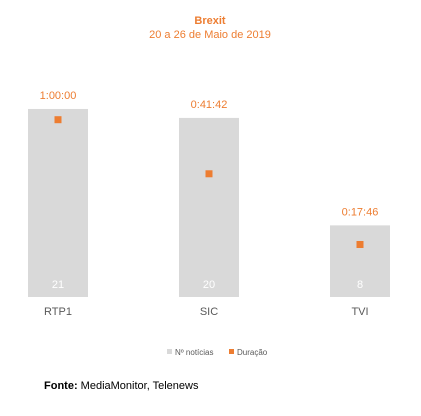 This screenshot has width=421, height=416. I want to click on category-label-rtp1: RTP1, so click(58, 312).